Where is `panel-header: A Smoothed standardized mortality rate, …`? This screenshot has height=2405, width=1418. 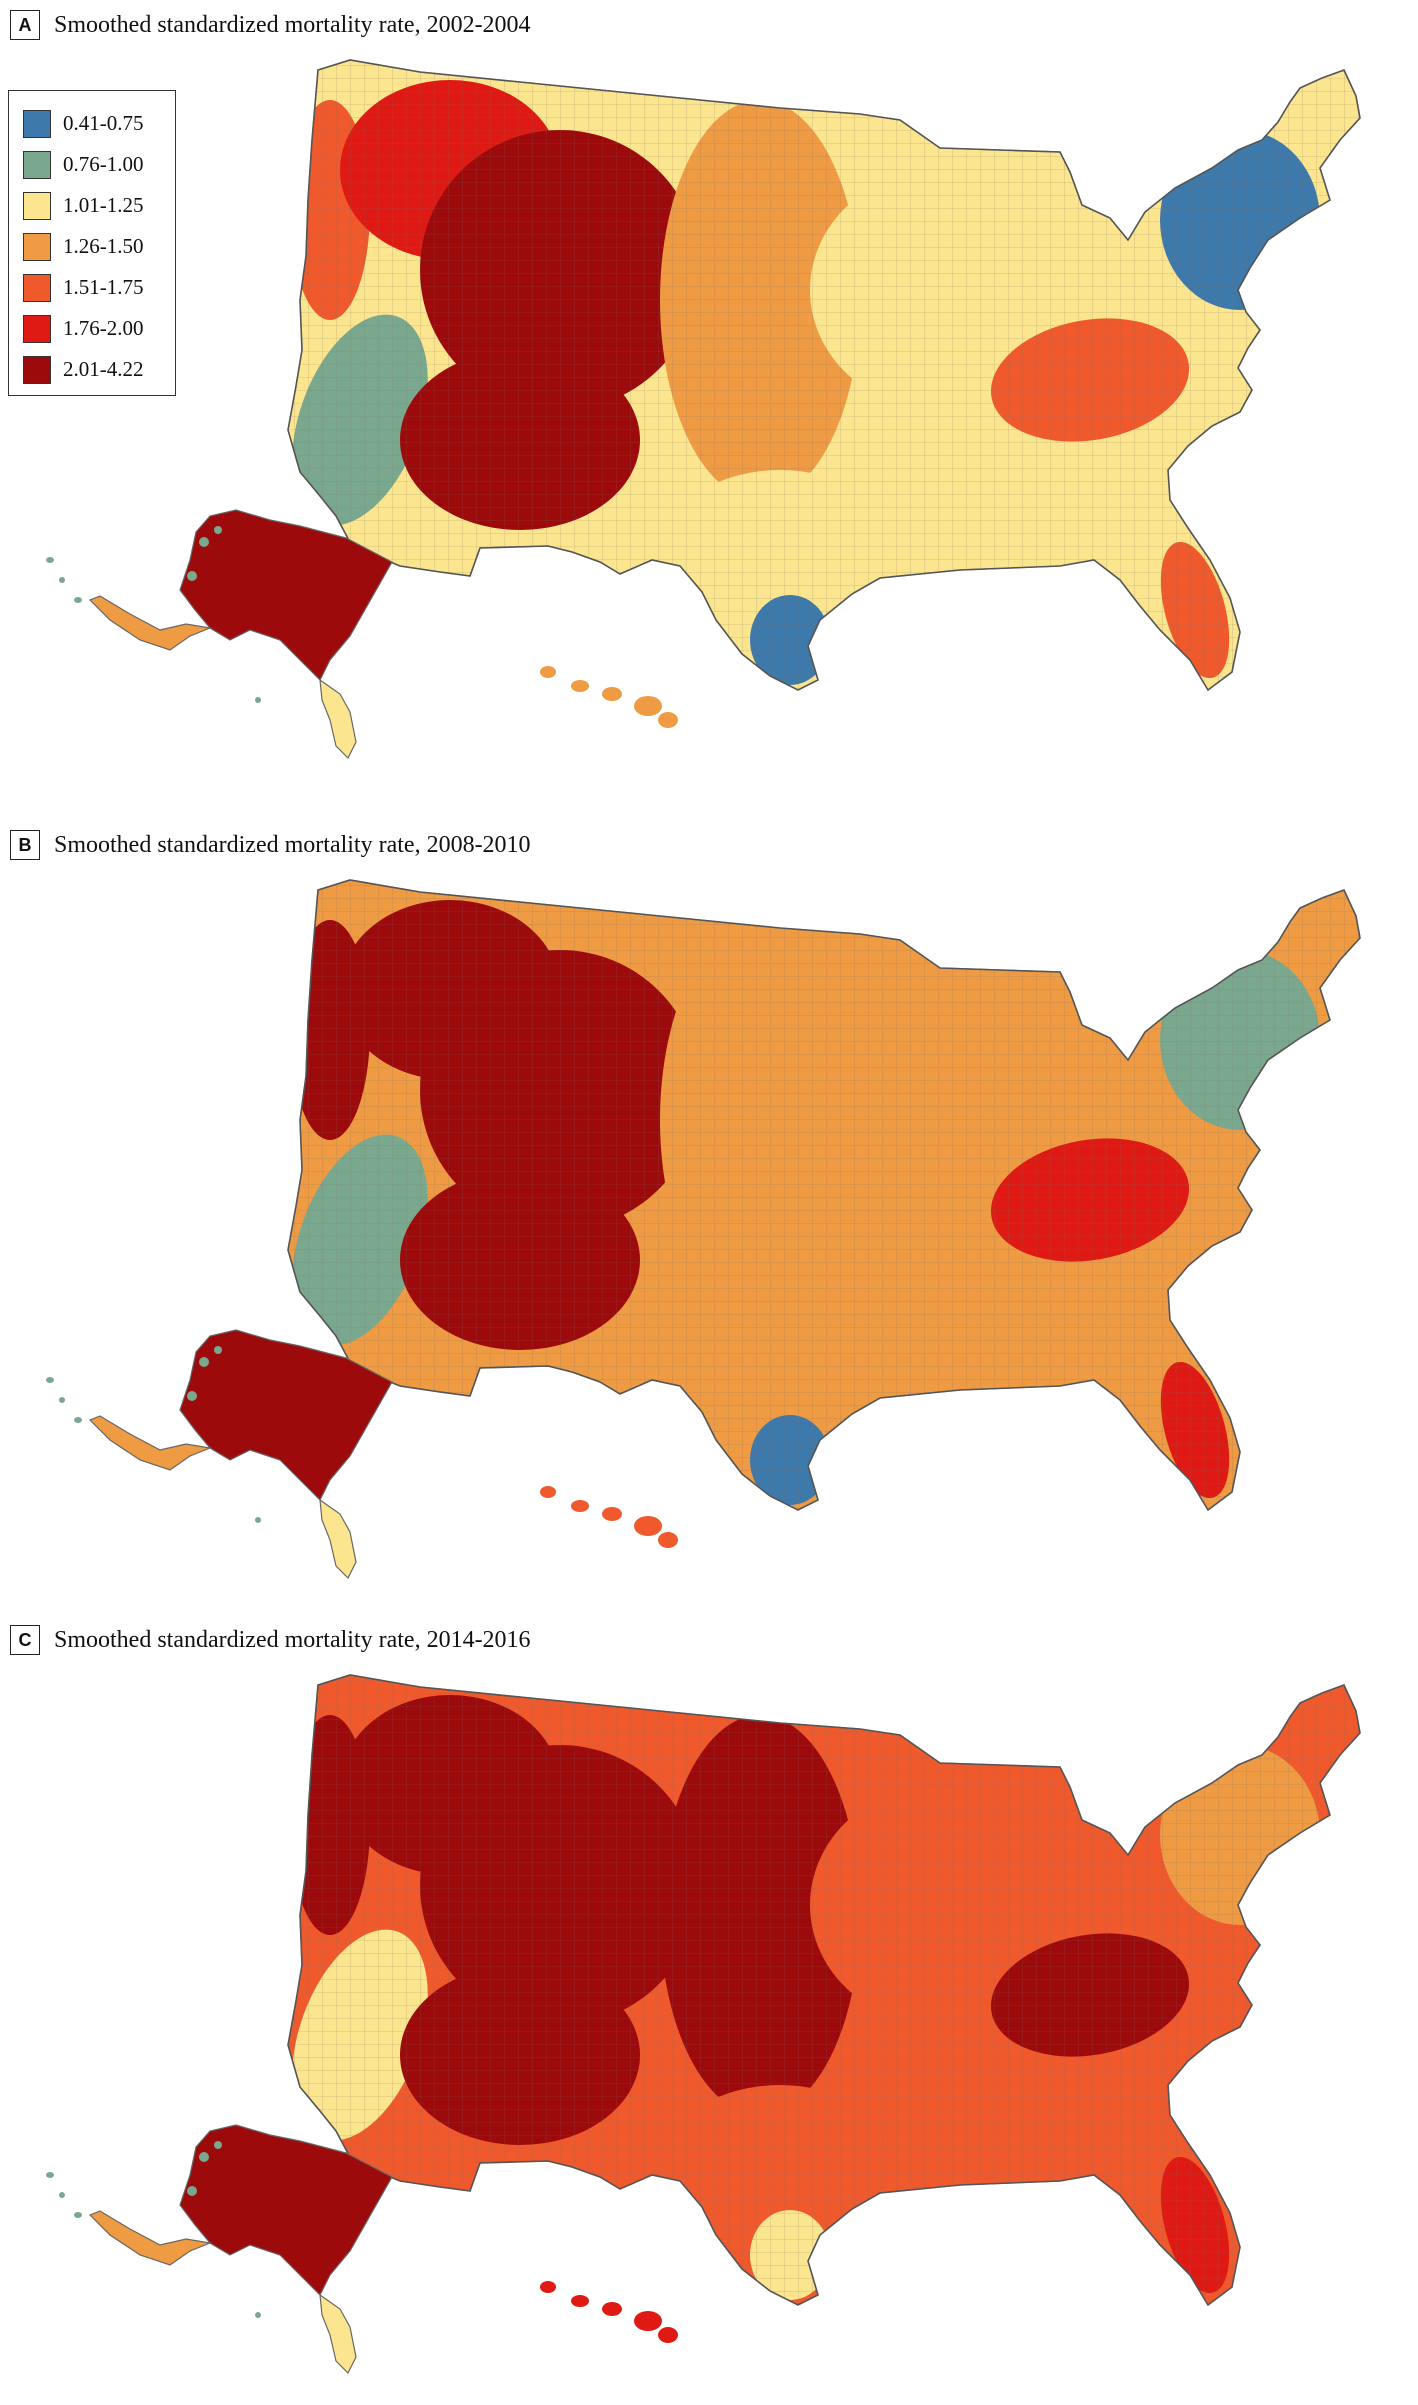
panel-header: A Smoothed standardized mortality rate, … is located at coordinates (270, 25).